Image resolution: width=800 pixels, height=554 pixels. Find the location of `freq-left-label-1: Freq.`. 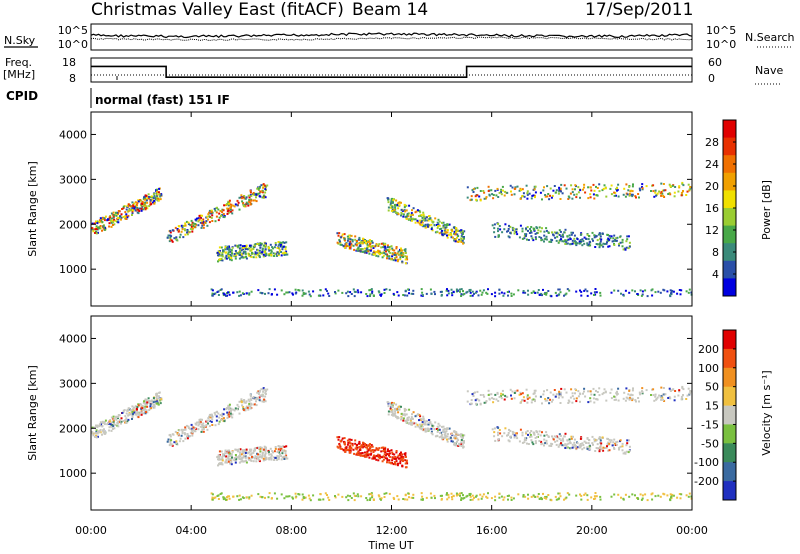

freq-left-label-1: Freq. is located at coordinates (18, 62).